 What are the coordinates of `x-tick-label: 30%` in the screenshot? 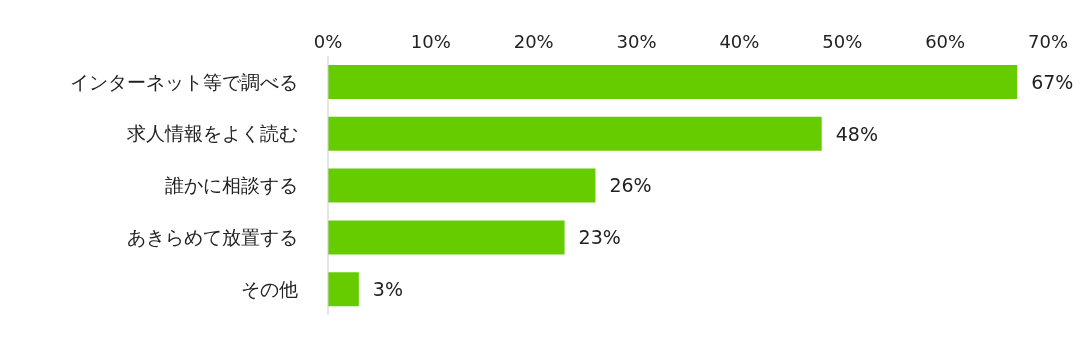 It's located at (636, 41).